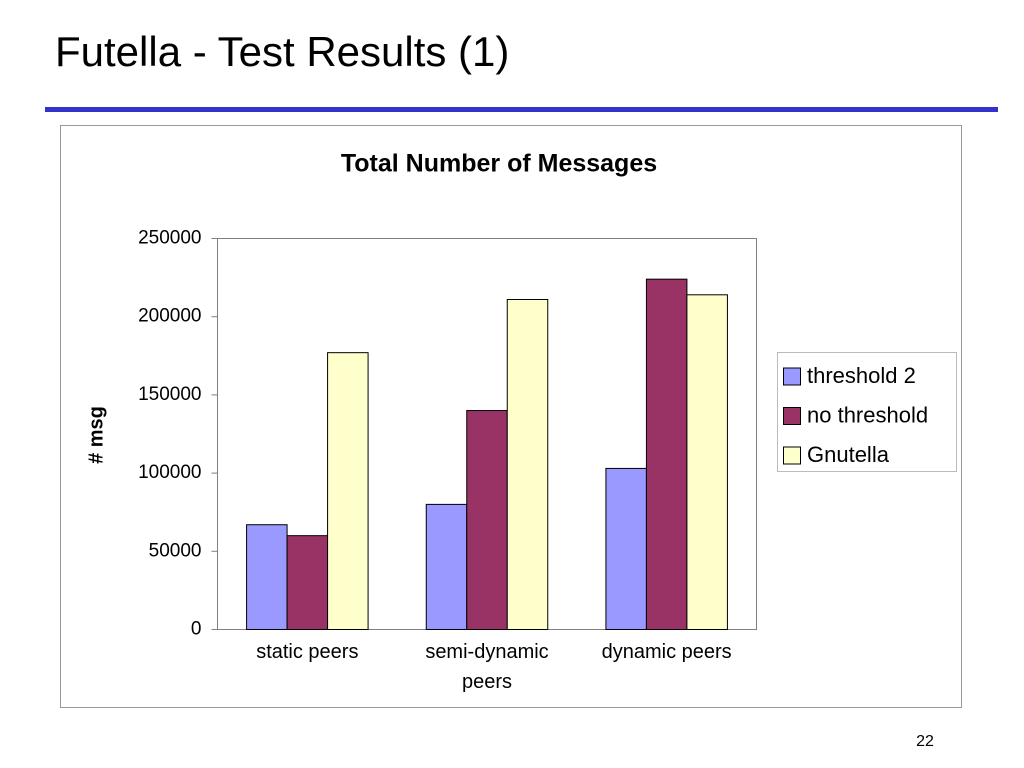 This screenshot has height=768, width=1024. I want to click on legend-label: no threshold, so click(867, 414).